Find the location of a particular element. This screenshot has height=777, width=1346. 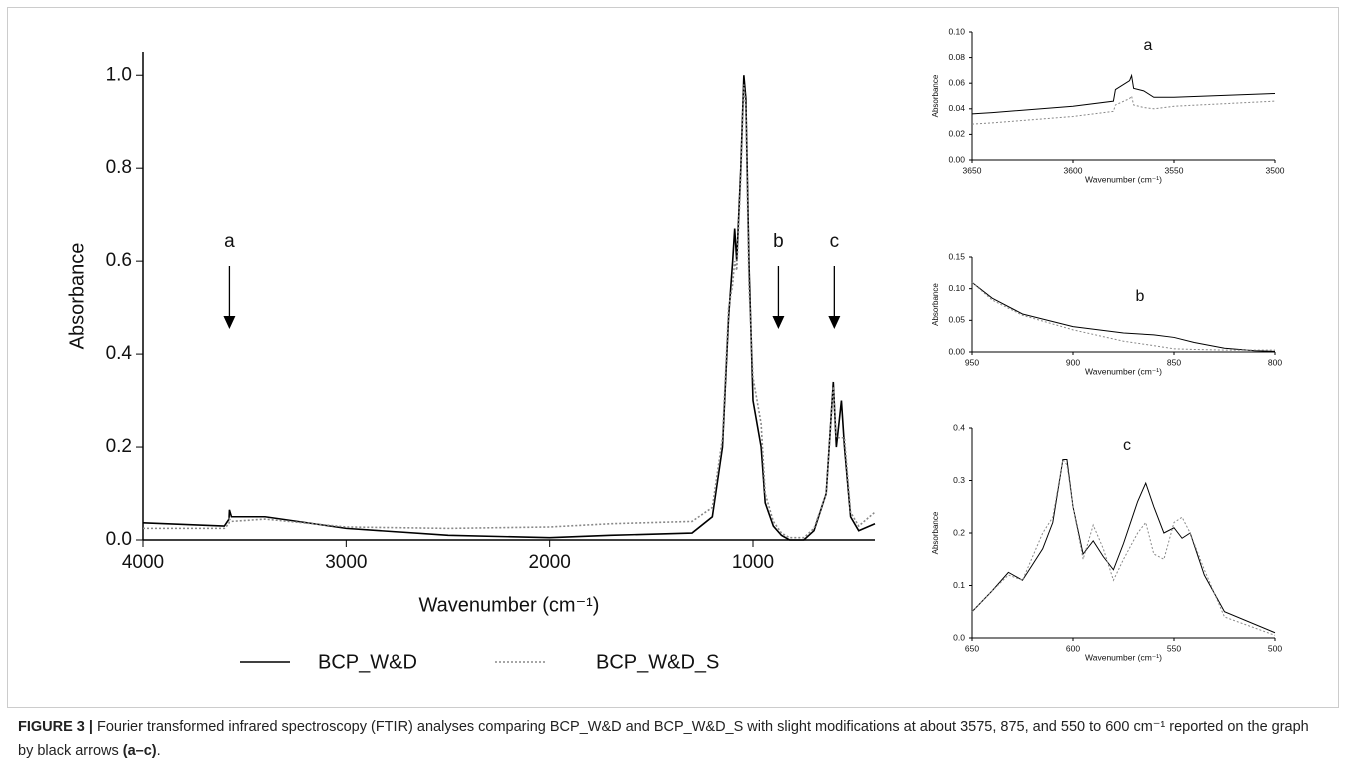

y-tick-label: 0.6 is located at coordinates (119, 260).